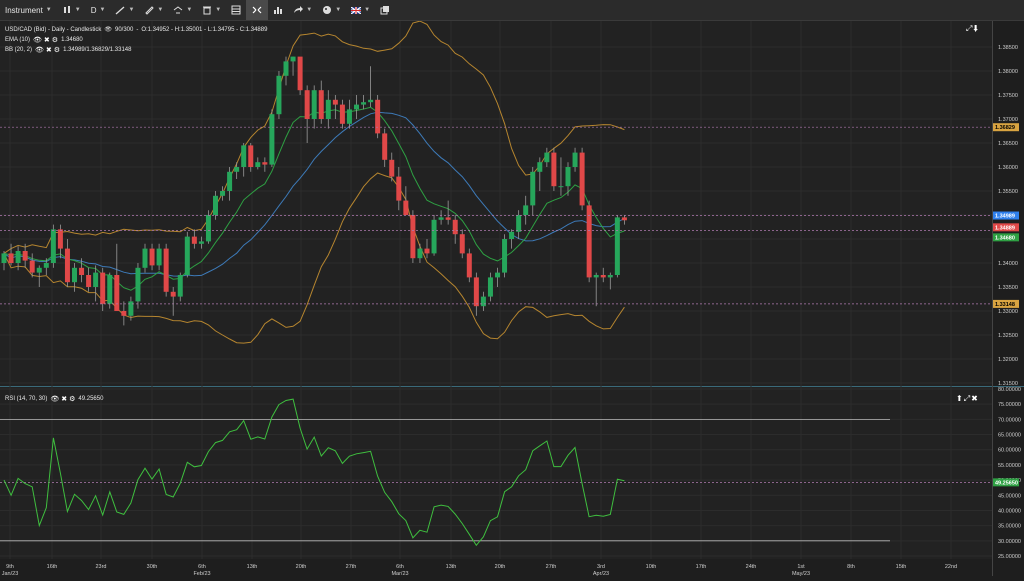  What do you see at coordinates (1009, 420) in the screenshot?
I see `rsi-tick-label: 70.00000` at bounding box center [1009, 420].